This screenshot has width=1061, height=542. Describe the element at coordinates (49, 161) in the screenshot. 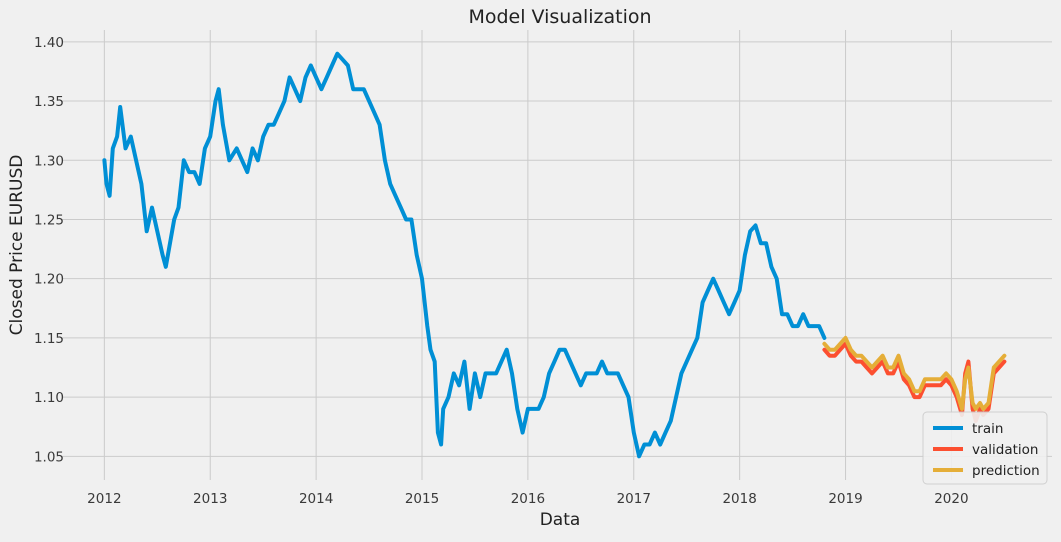

I see `y-tick-label: 1.30` at that location.